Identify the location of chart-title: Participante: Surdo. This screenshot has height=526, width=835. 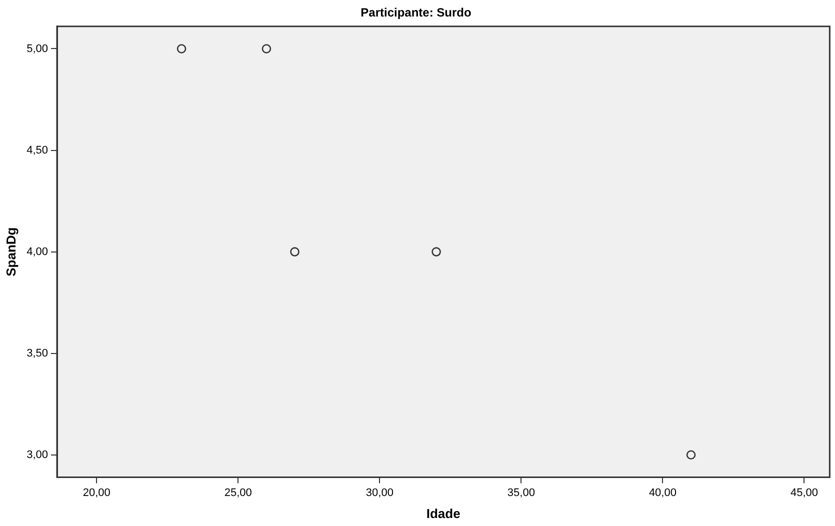
(416, 13).